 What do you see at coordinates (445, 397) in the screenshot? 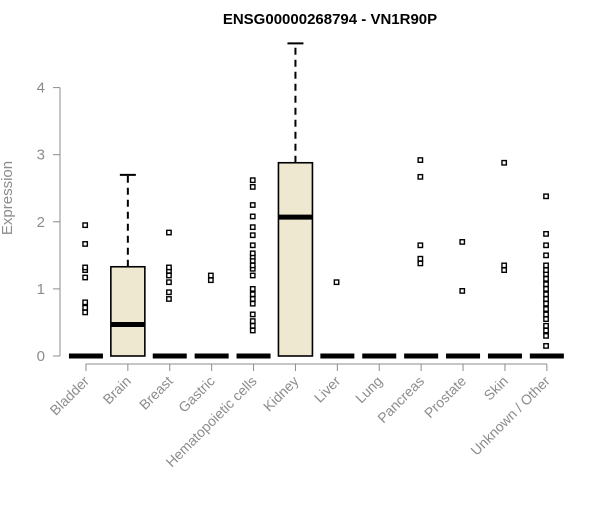
I see `x-tick-label: Prostate` at bounding box center [445, 397].